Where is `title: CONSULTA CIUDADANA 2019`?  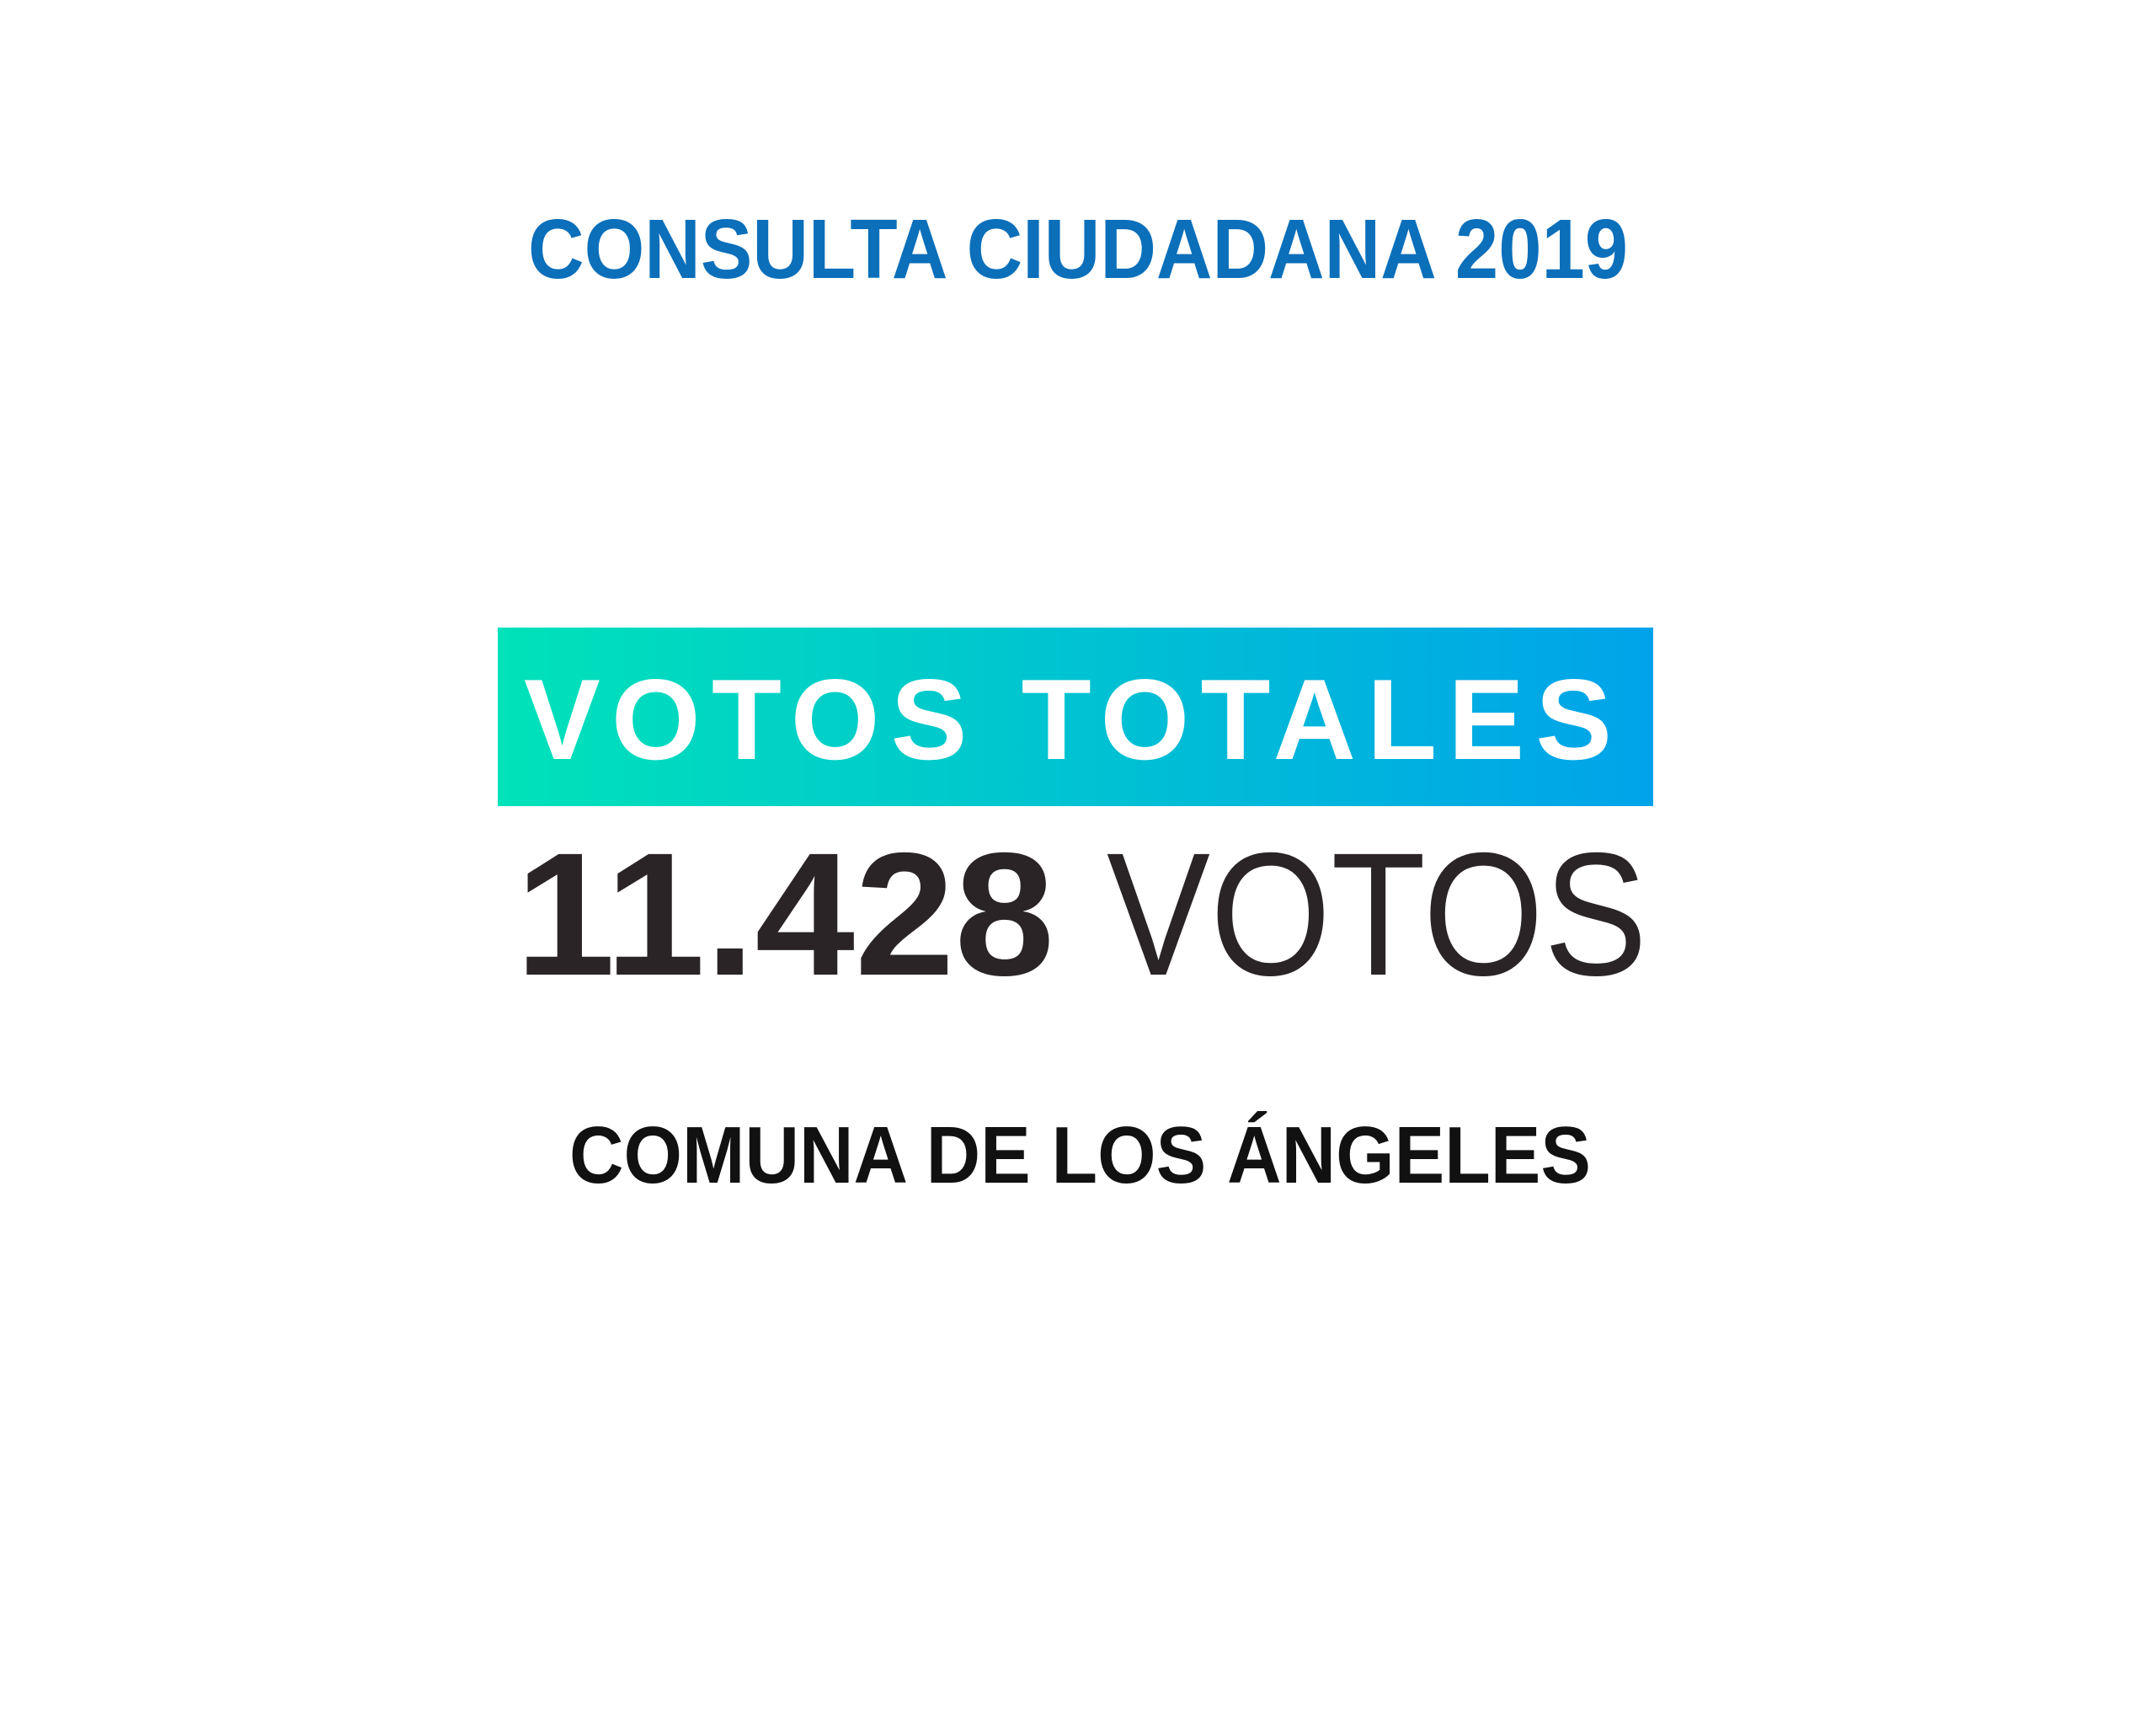 title: CONSULTA CIUDADANA 2019 is located at coordinates (1078, 250).